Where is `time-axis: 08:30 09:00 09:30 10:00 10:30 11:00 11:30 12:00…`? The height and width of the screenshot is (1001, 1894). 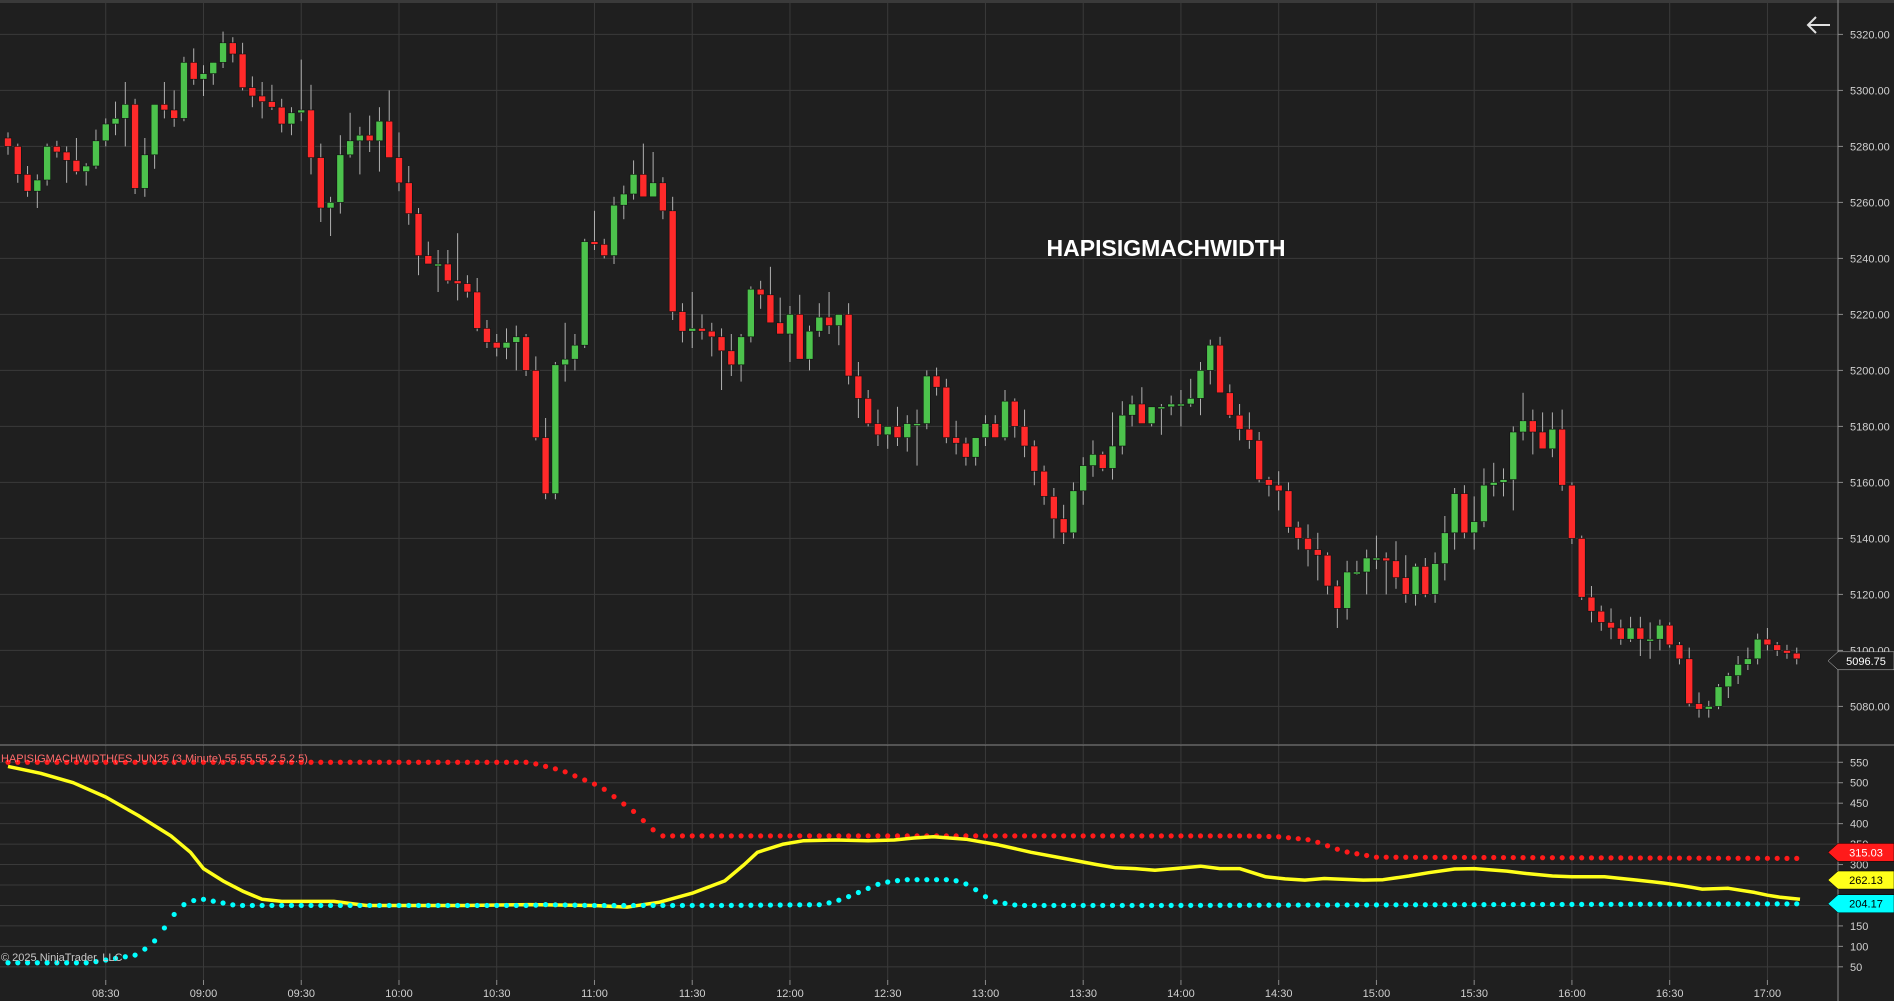 time-axis: 08:30 09:00 09:30 10:00 10:30 11:00 11:30 12:00… is located at coordinates (936, 990).